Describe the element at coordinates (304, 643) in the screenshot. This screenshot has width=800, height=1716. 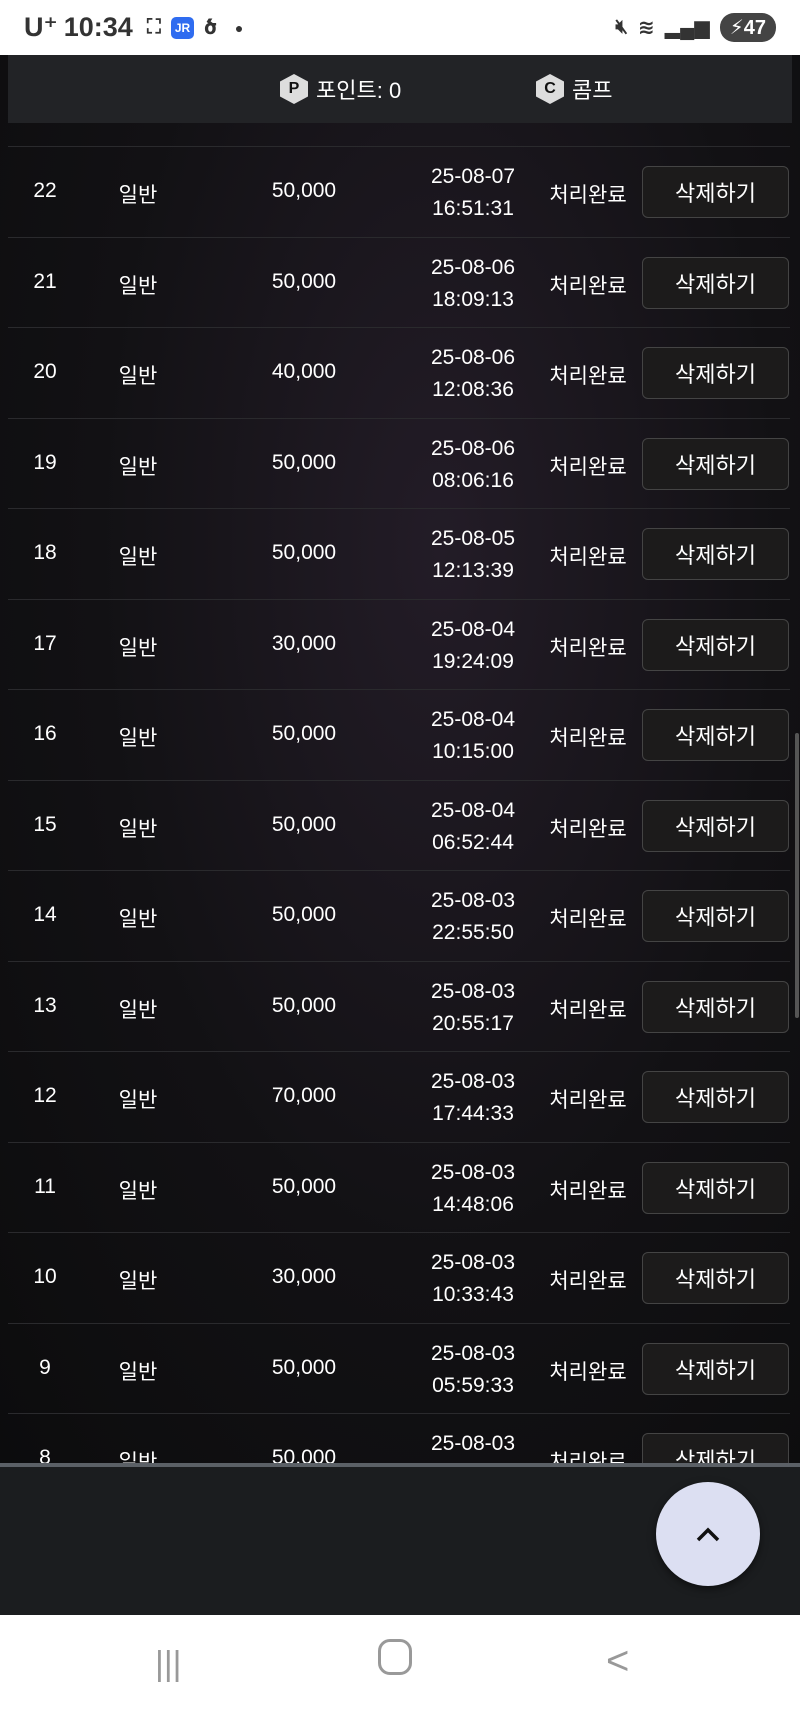
I see `row-amount: 30,000` at that location.